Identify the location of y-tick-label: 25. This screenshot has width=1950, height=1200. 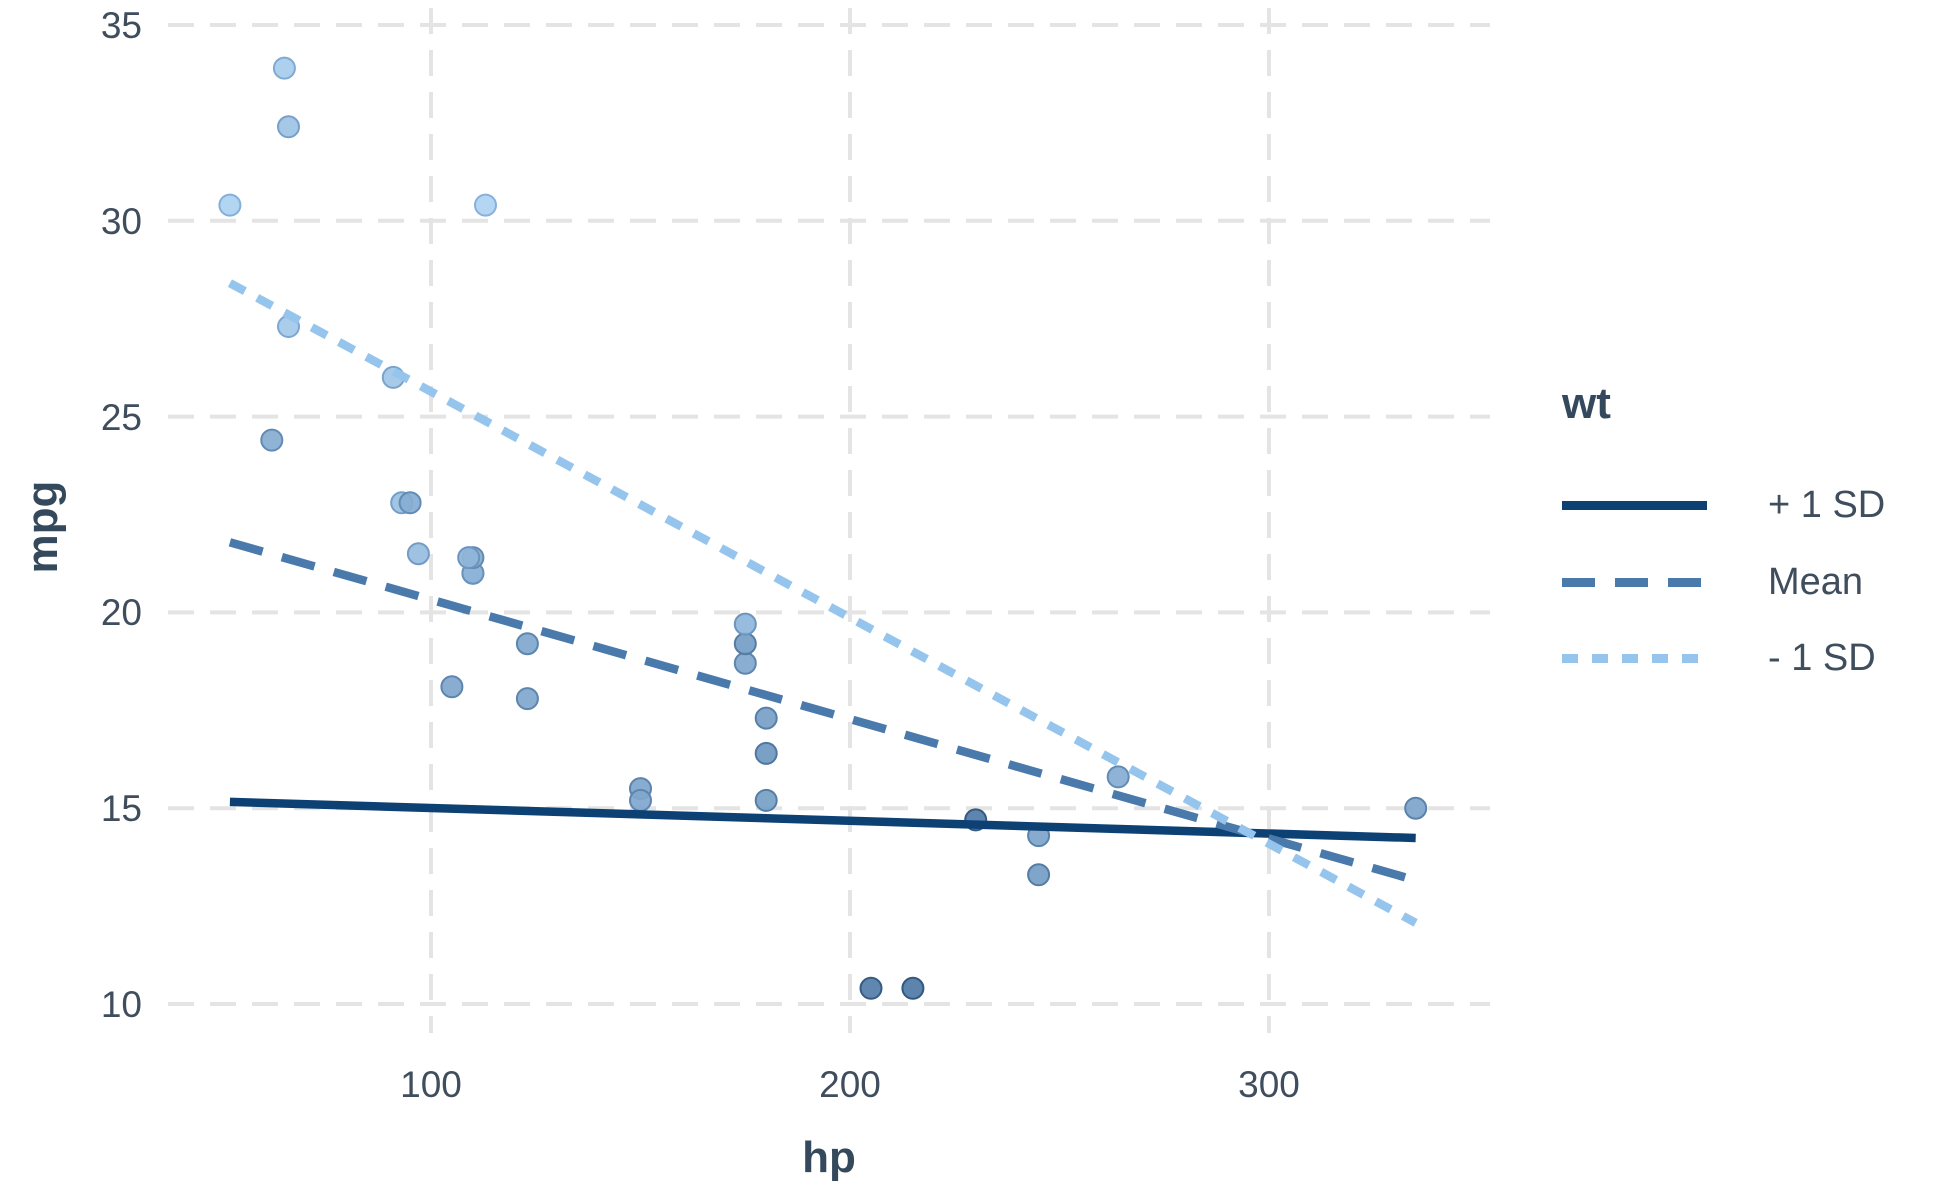
(121, 417).